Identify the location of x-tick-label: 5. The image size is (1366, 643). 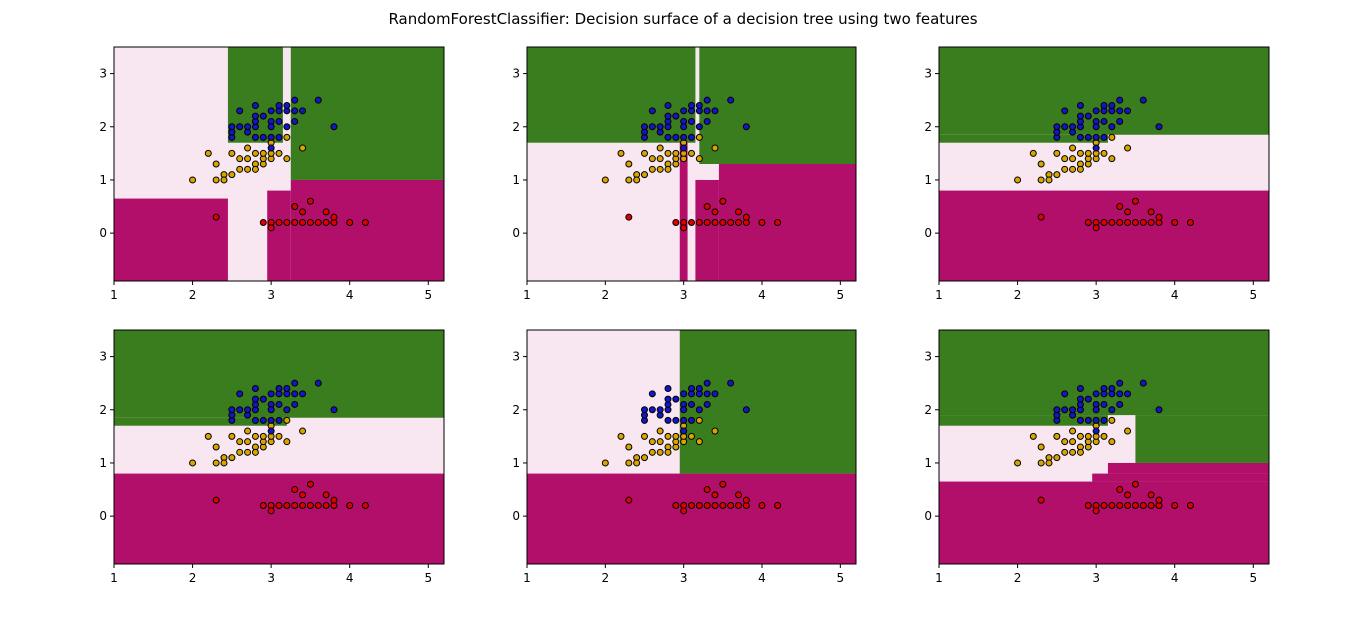
(428, 295).